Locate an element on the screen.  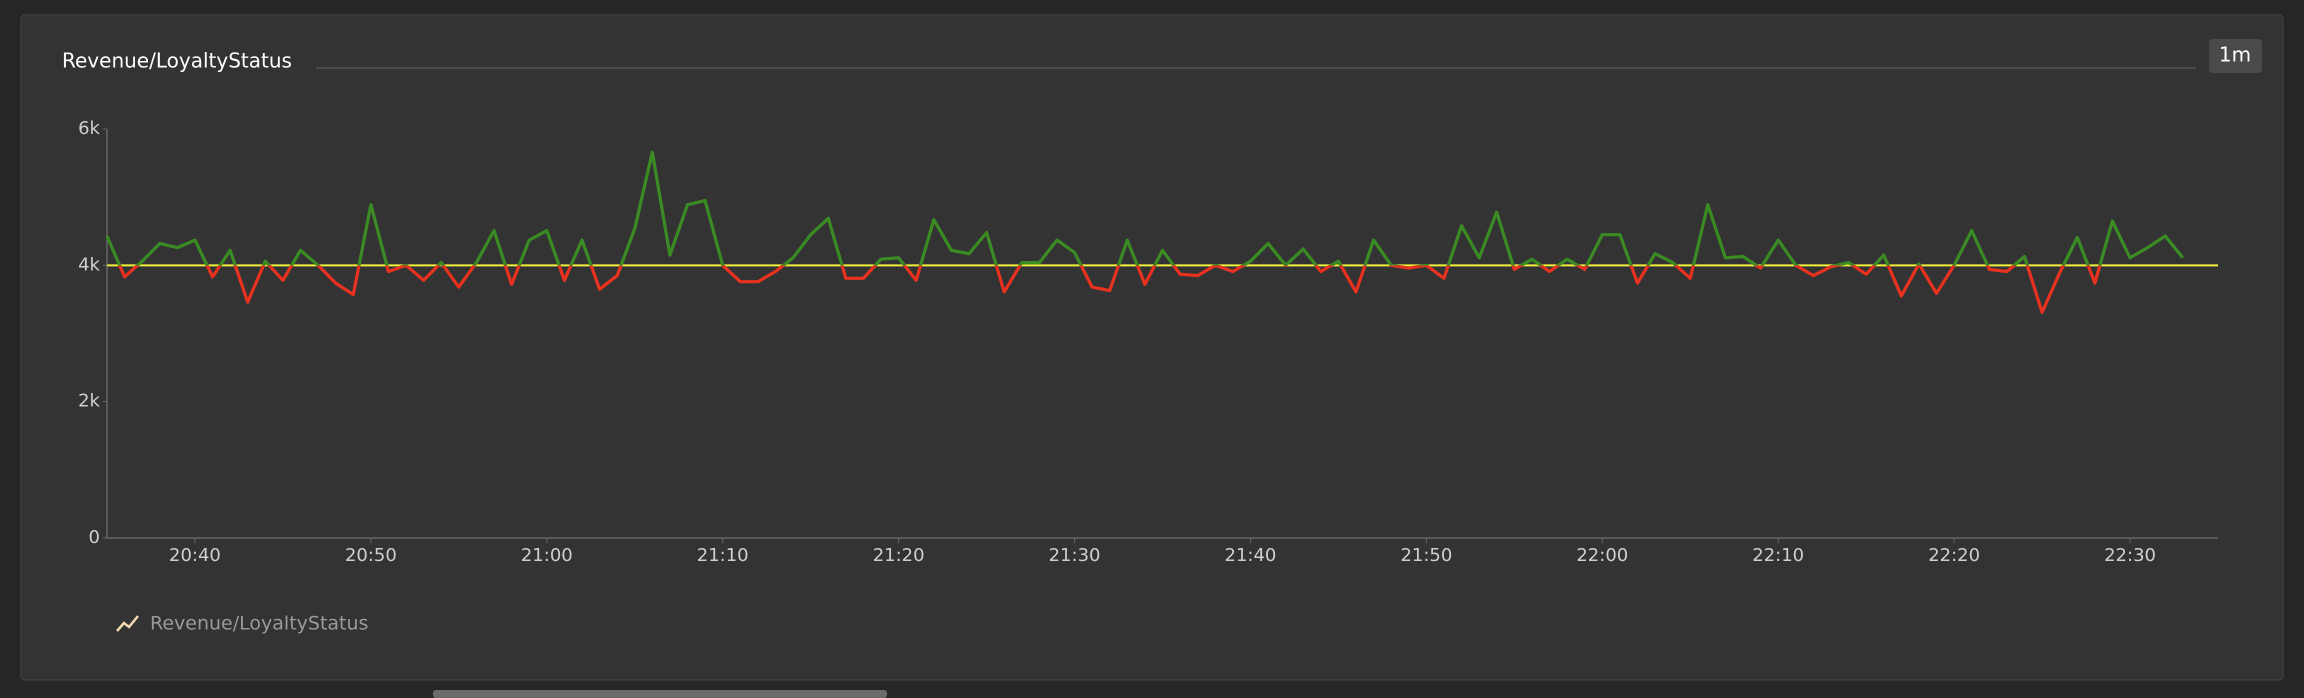
y-tick-label: 6k is located at coordinates (89, 128).